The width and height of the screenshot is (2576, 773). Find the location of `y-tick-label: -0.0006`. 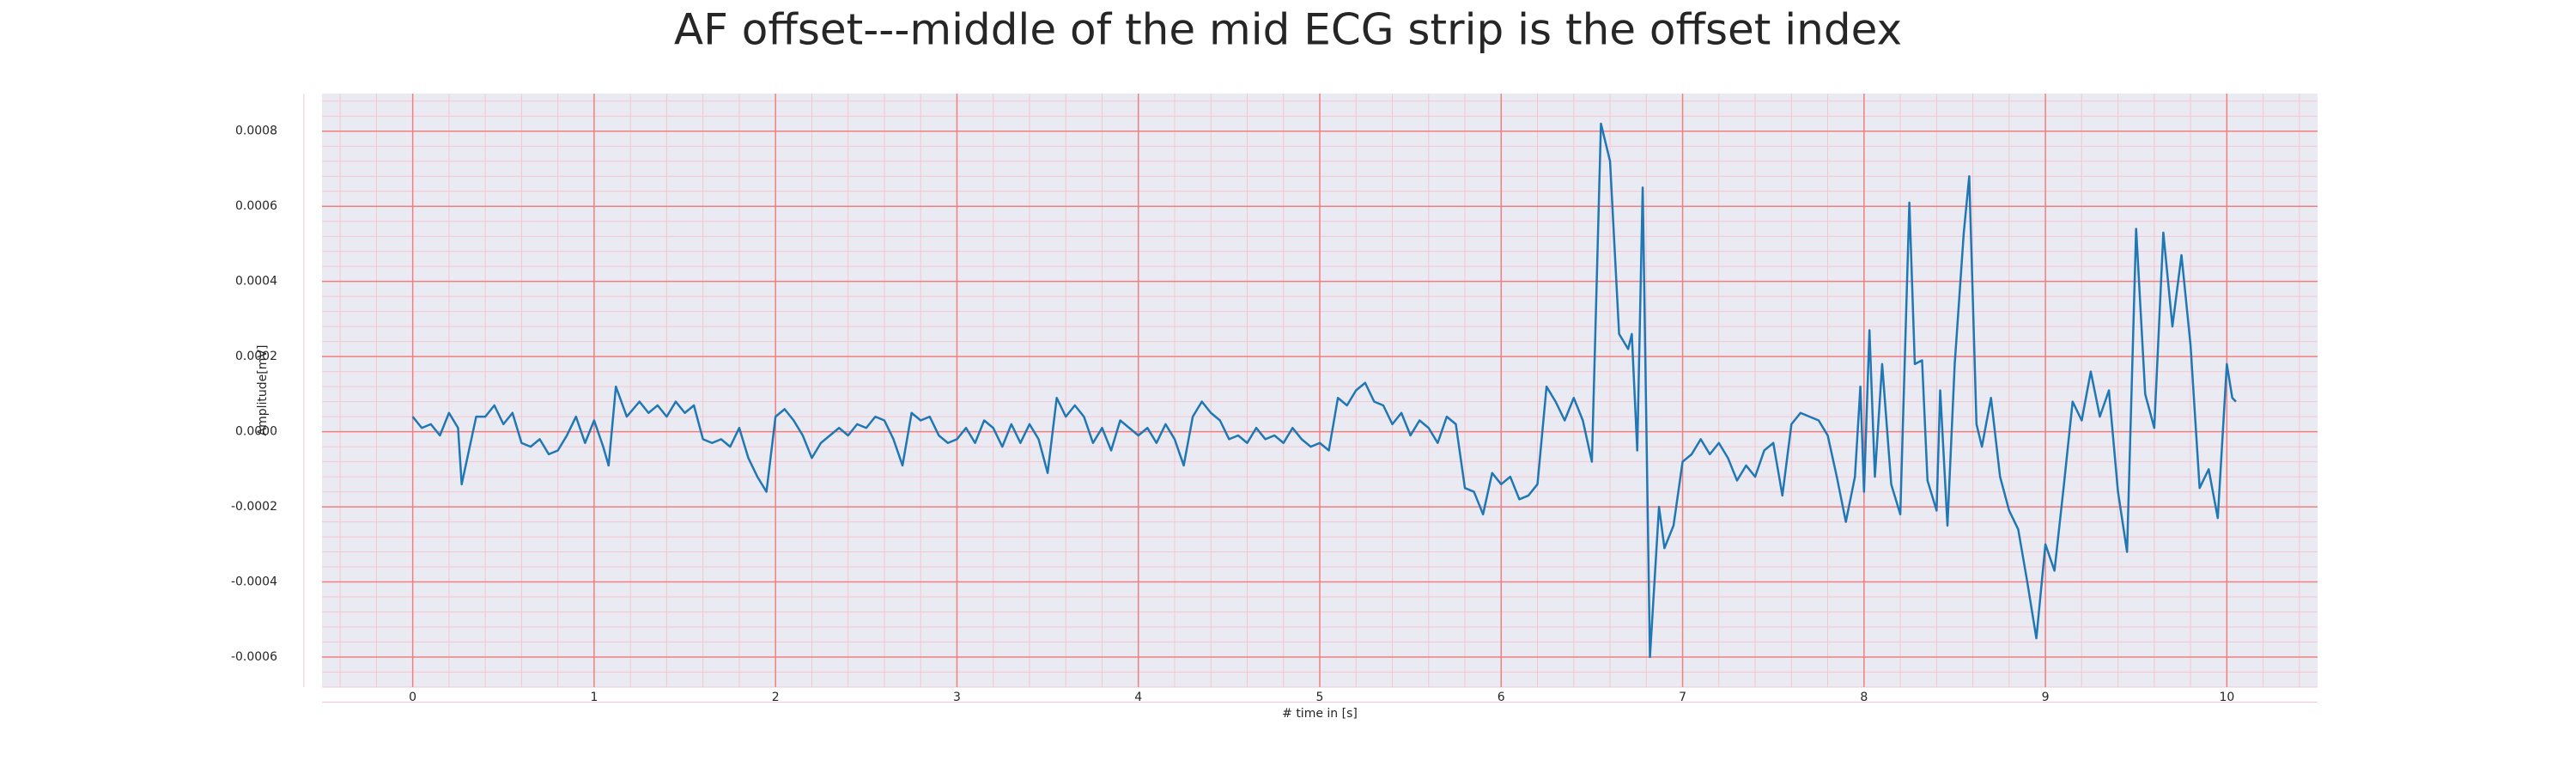

y-tick-label: -0.0006 is located at coordinates (254, 657).